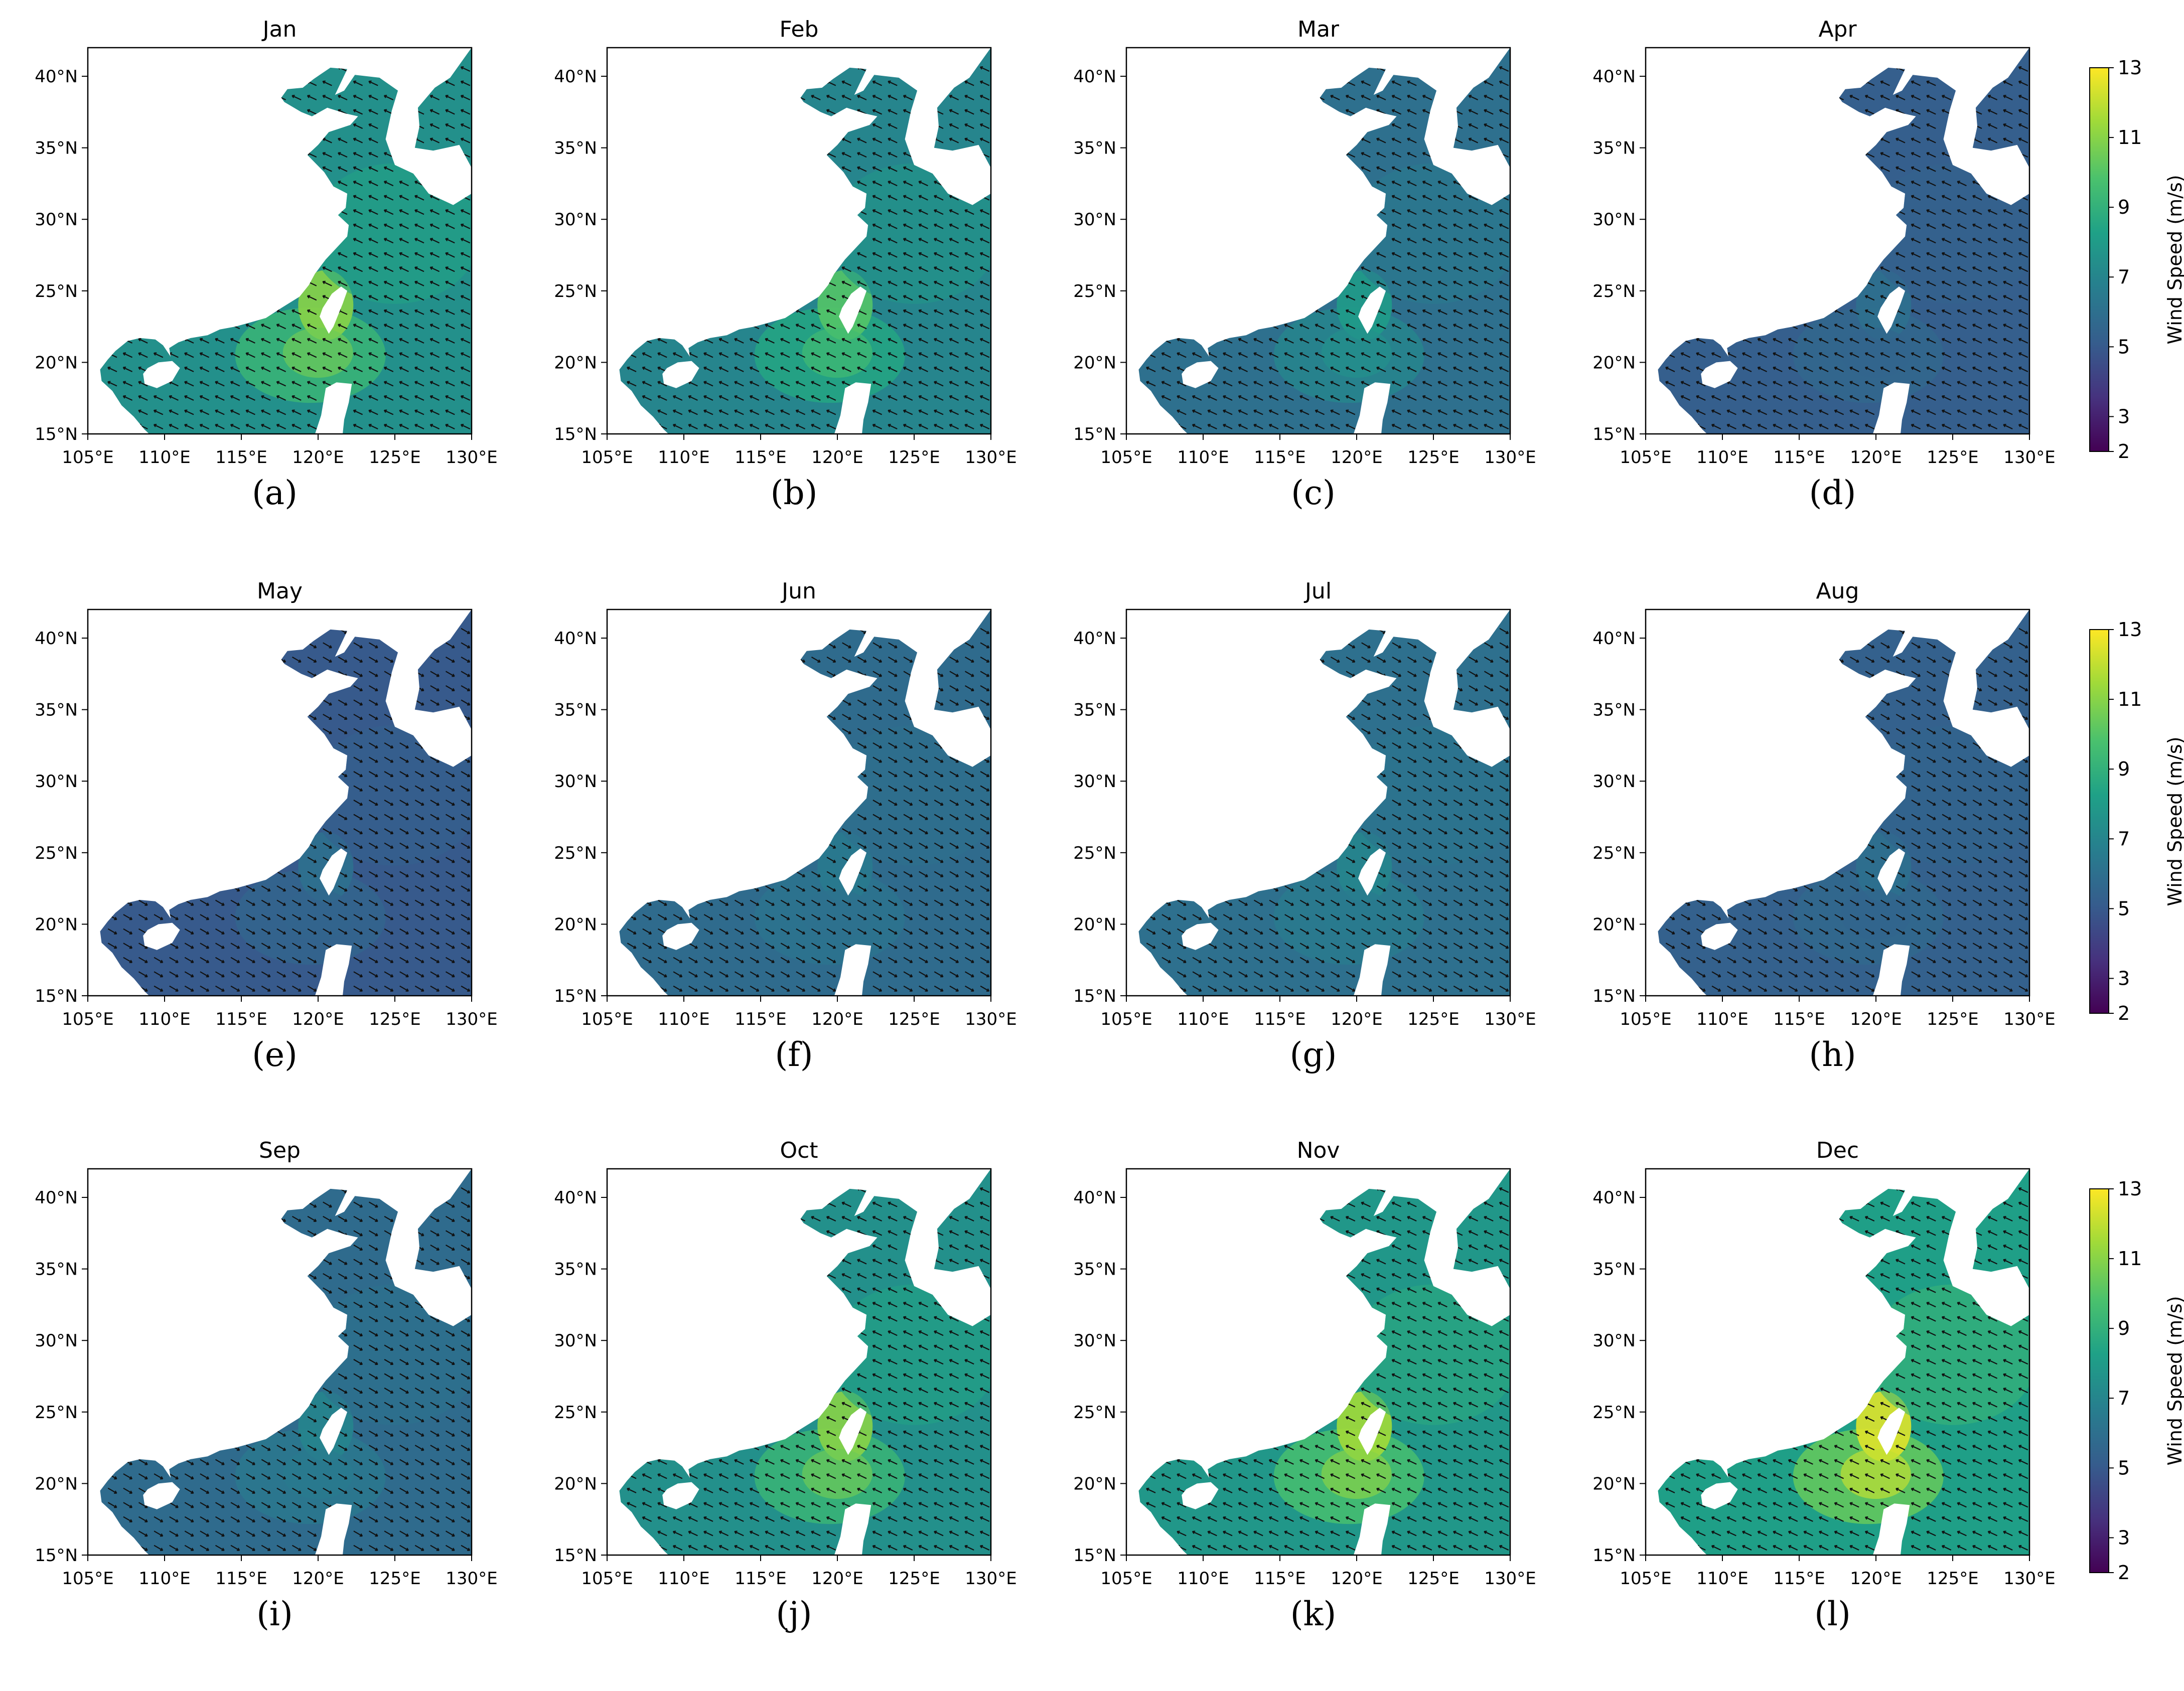 This screenshot has width=2184, height=1691. I want to click on x-tick-label: 105°E, so click(1126, 457).